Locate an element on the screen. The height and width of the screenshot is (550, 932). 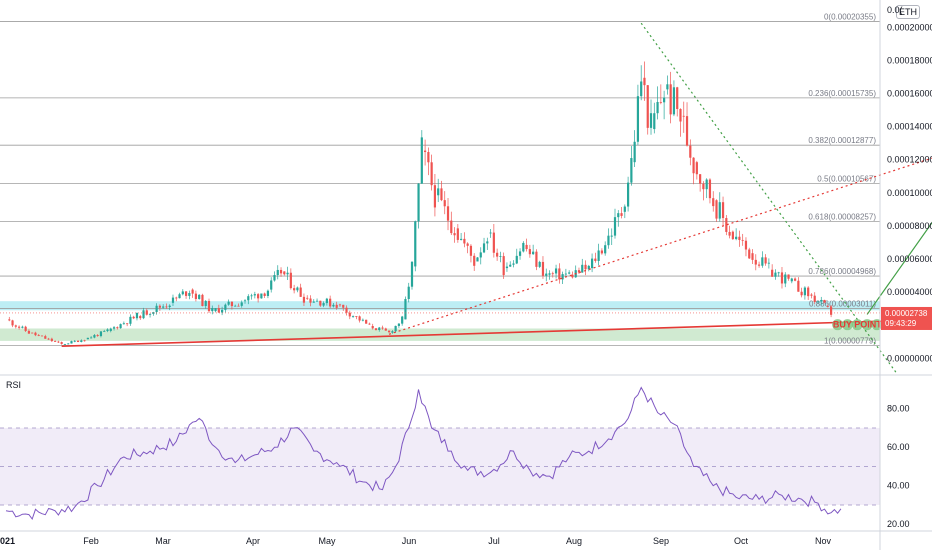
fib-level-label: 0.886(0.00003011) is located at coordinates (842, 303).